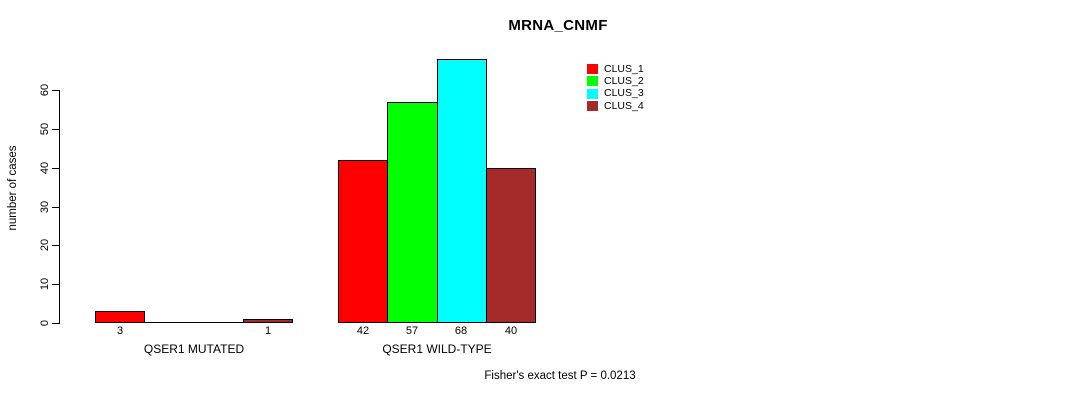  Describe the element at coordinates (45, 207) in the screenshot. I see `y-tick-label: 30` at that location.